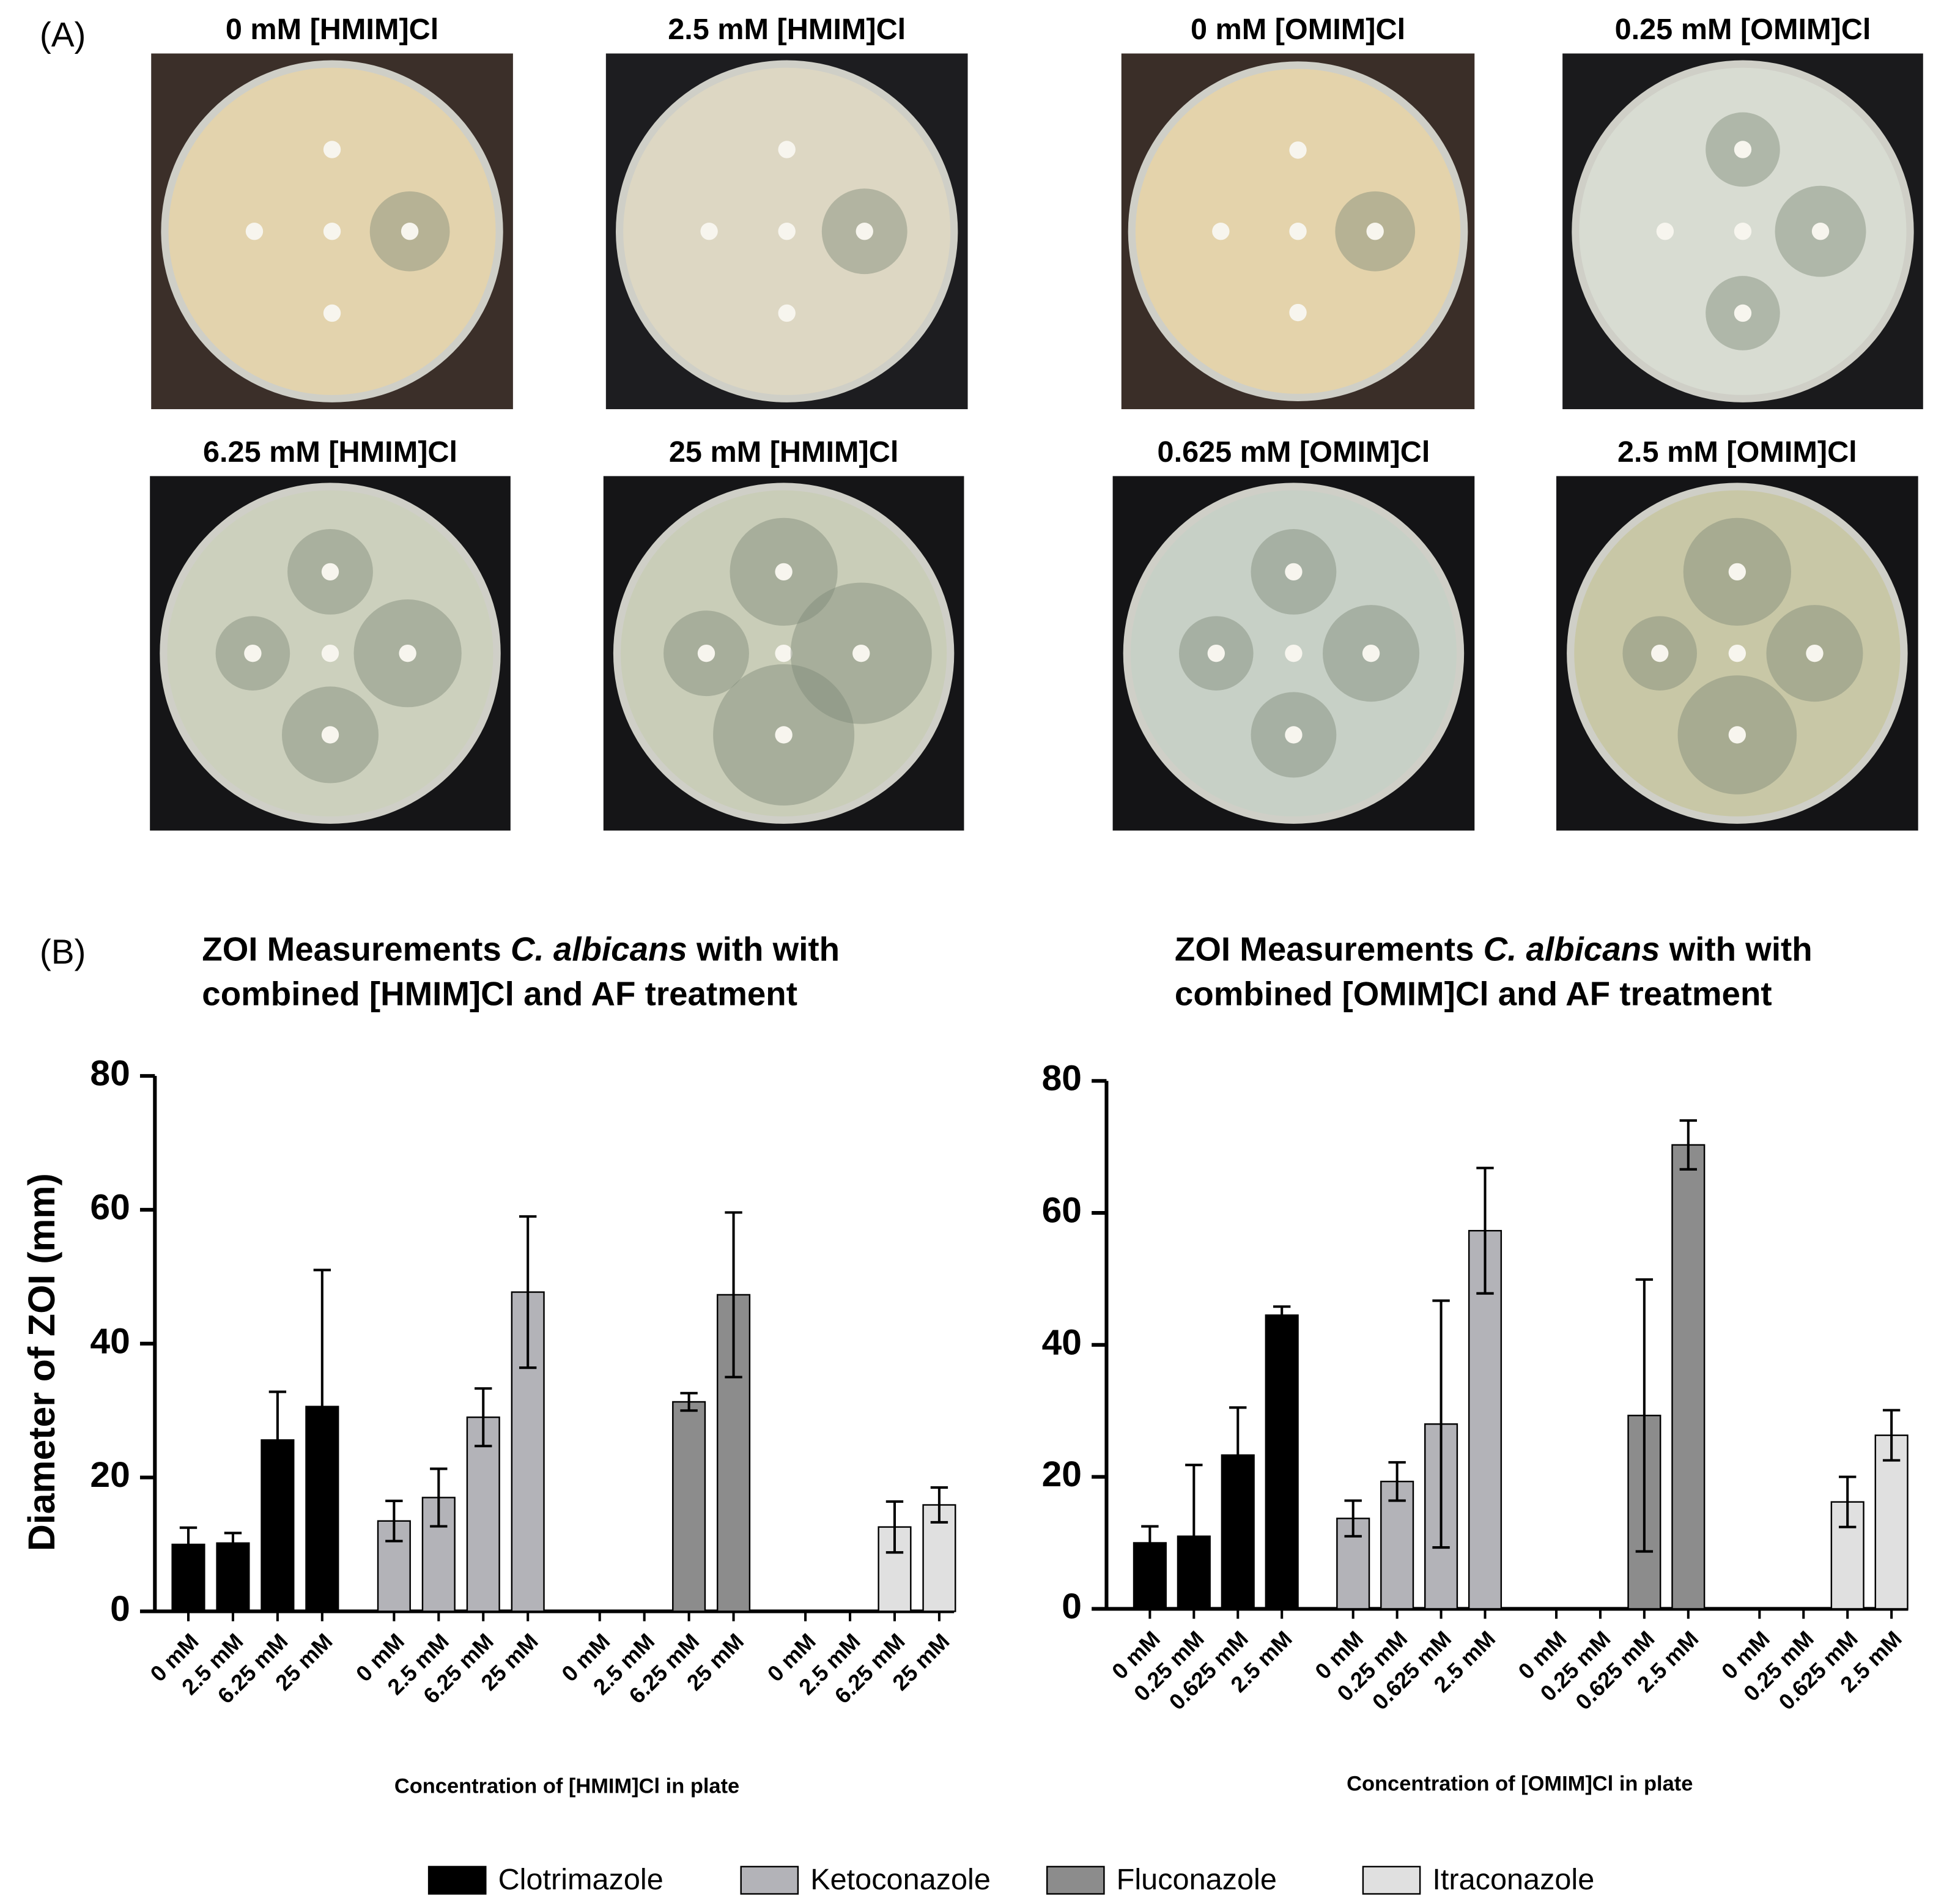  Describe the element at coordinates (332, 29) in the screenshot. I see `plate-label: 0 mM [HMIM]Cl` at that location.